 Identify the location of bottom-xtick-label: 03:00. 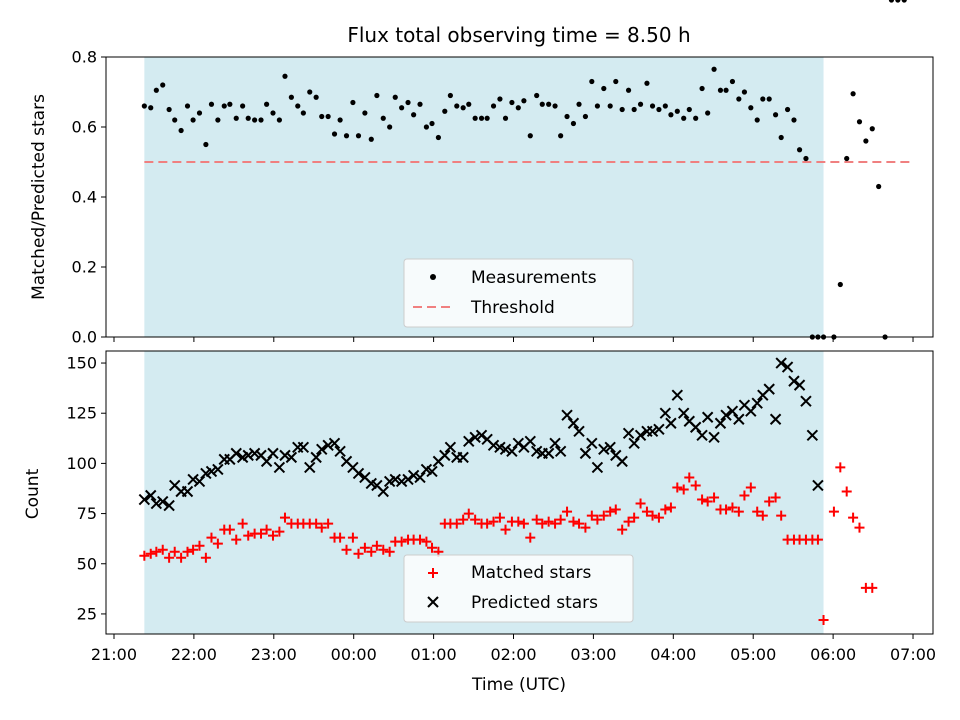
(593, 654).